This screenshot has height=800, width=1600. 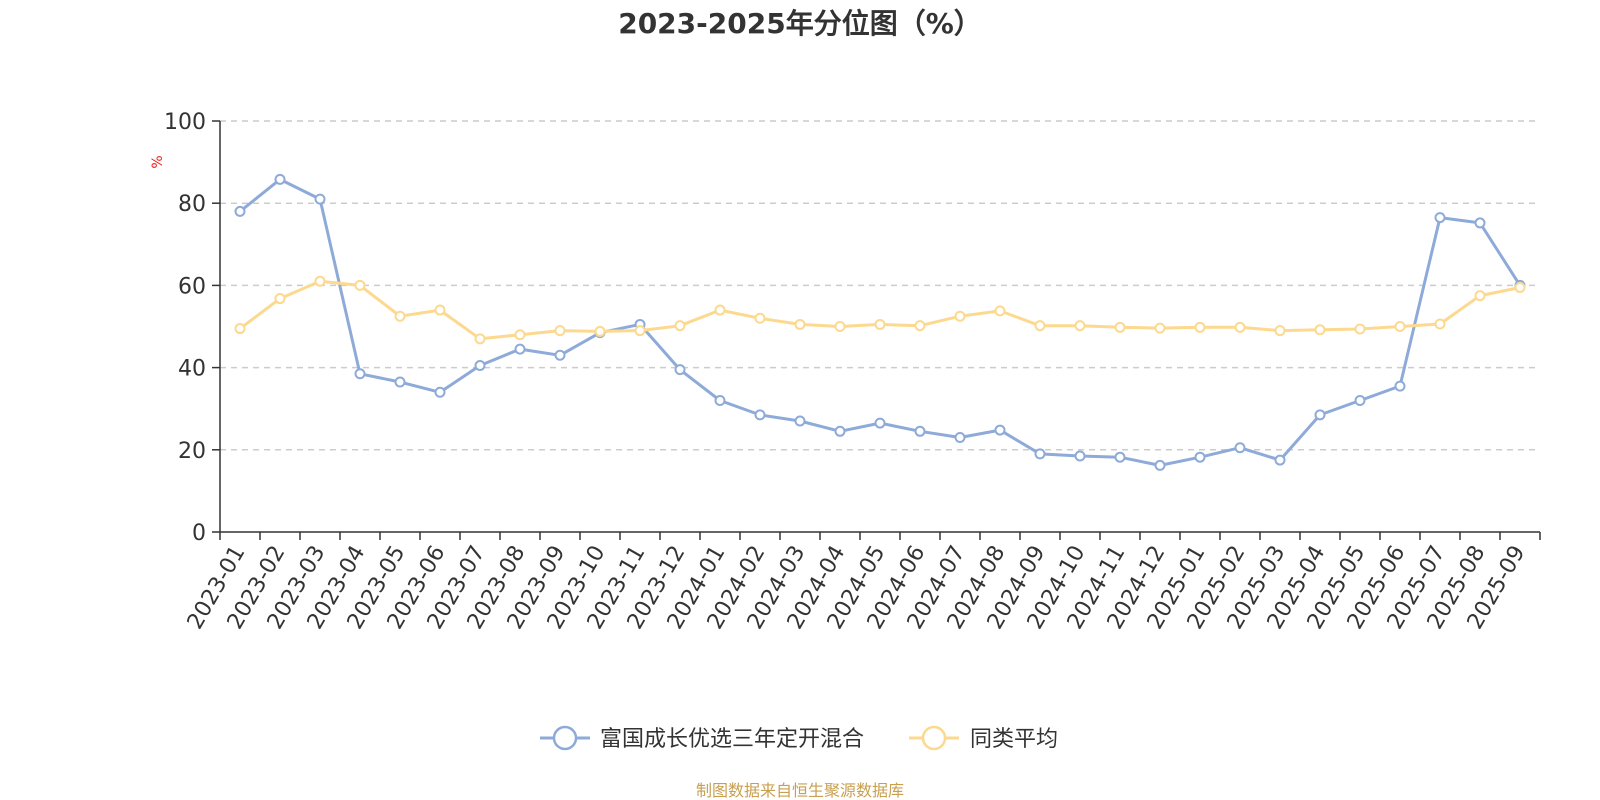 What do you see at coordinates (800, 790) in the screenshot?
I see `data-source-note: 制图数据来自恒生聚源数据库` at bounding box center [800, 790].